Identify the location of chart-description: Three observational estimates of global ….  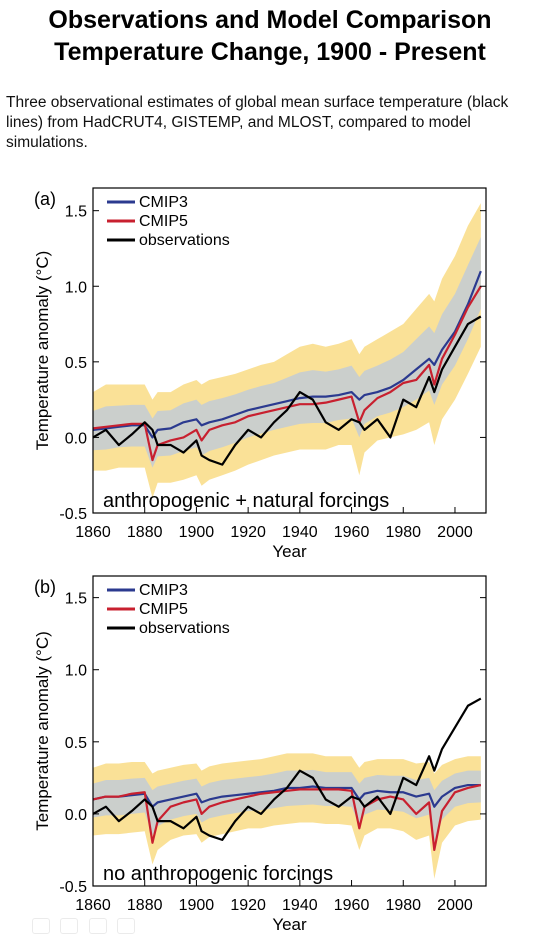
(257, 122).